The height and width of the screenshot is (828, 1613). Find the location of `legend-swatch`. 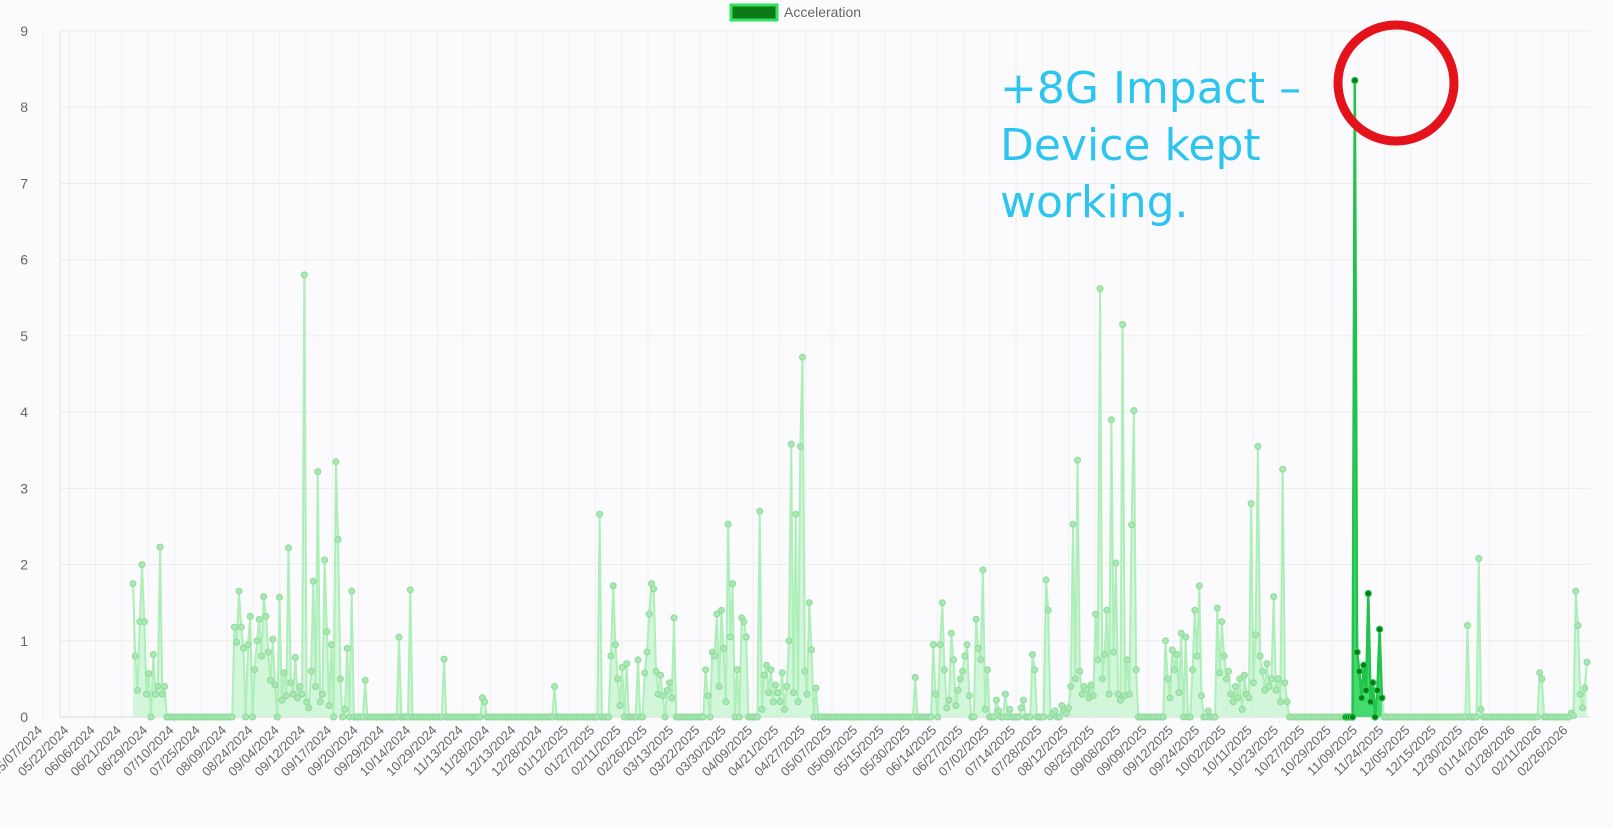

legend-swatch is located at coordinates (754, 12).